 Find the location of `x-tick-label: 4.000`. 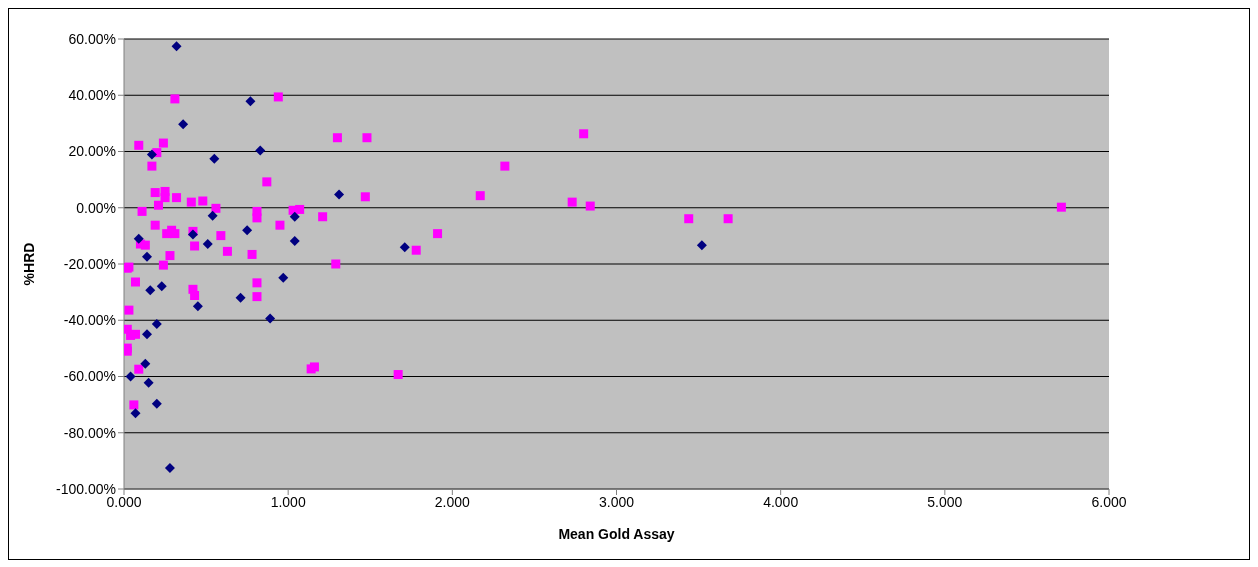

x-tick-label: 4.000 is located at coordinates (781, 501).